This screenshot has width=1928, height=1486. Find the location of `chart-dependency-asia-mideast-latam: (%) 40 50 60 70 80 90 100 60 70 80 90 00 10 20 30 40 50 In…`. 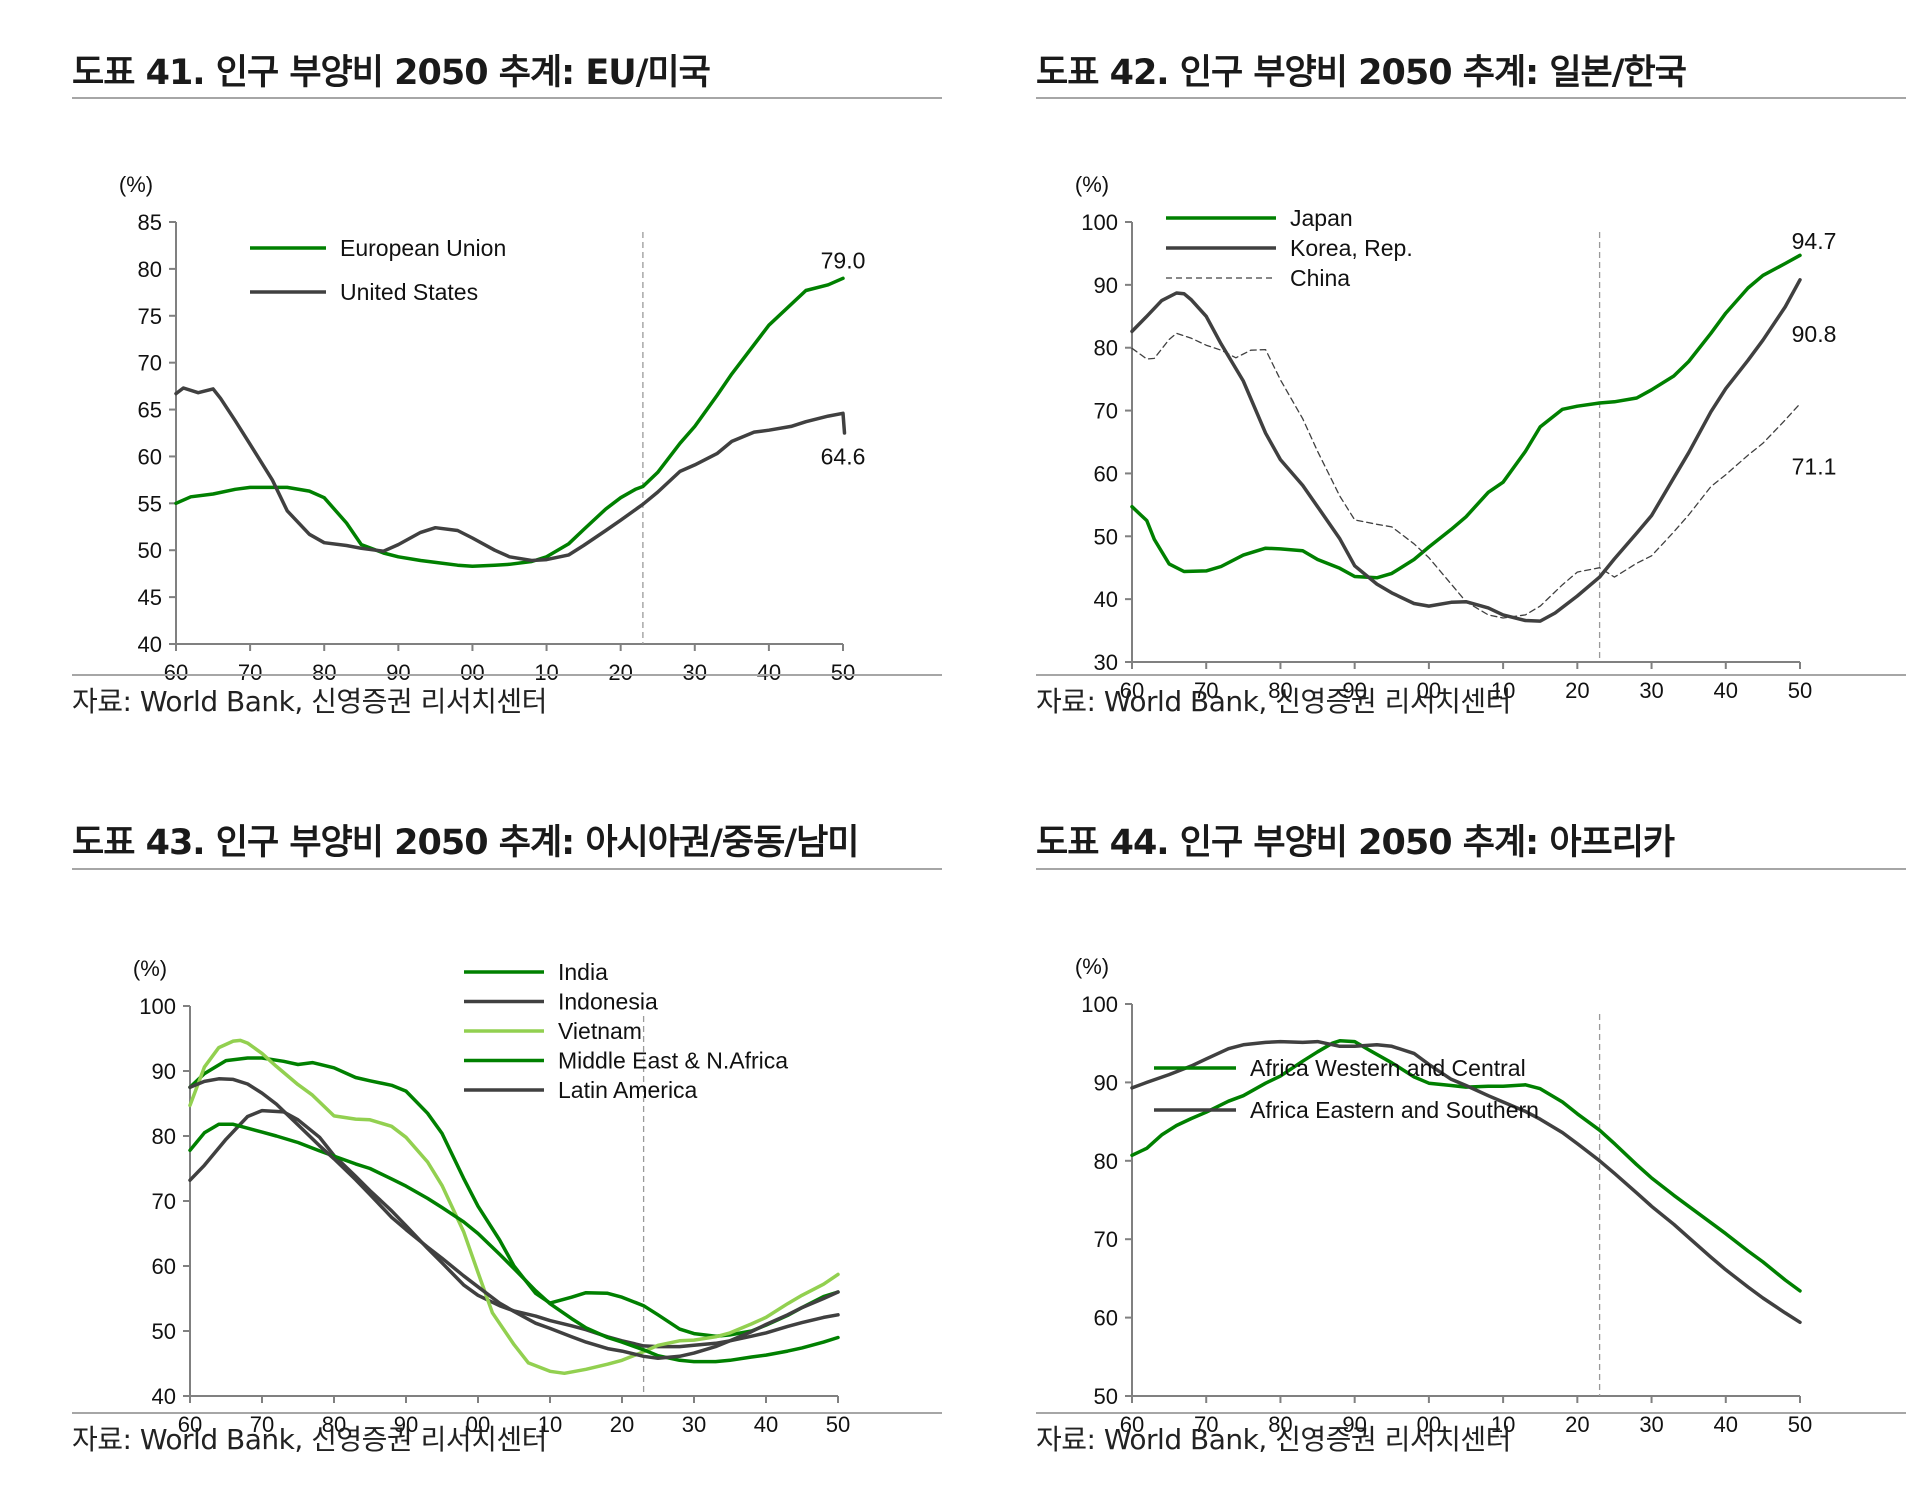

chart-dependency-asia-mideast-latam: (%) 40 50 60 70 80 90 100 60 70 80 90 00 10 20 30 40 50 In… is located at coordinates (491, 1196).